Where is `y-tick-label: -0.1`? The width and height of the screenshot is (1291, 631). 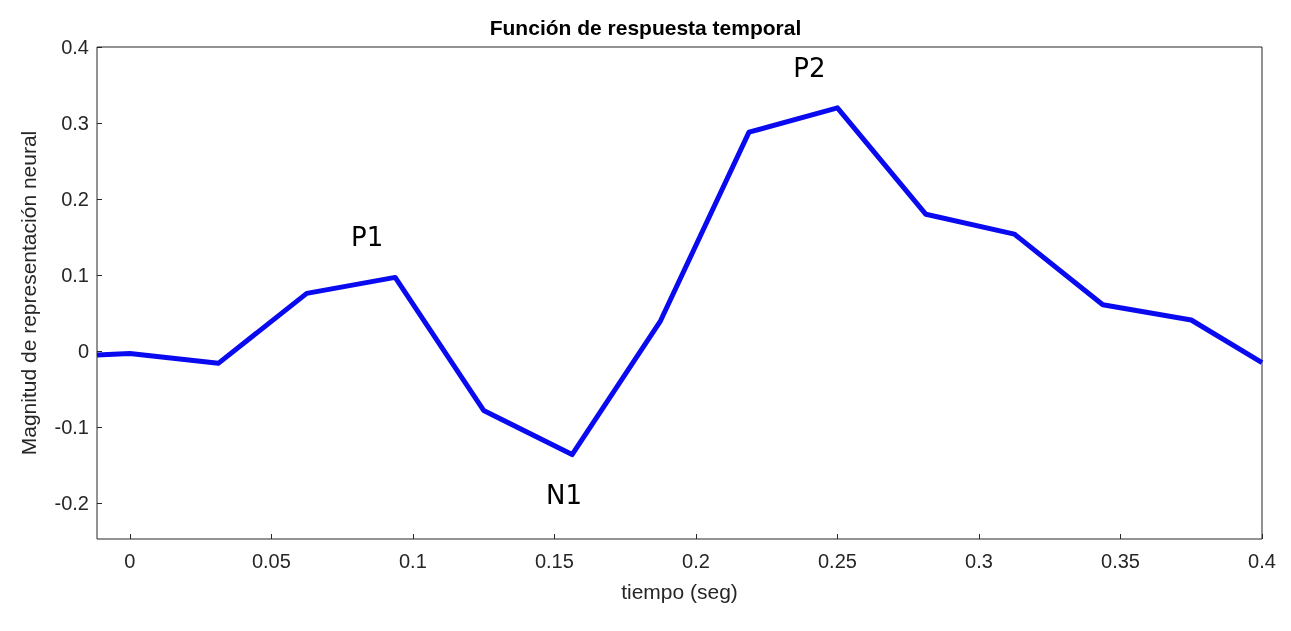
y-tick-label: -0.1 is located at coordinates (71, 427).